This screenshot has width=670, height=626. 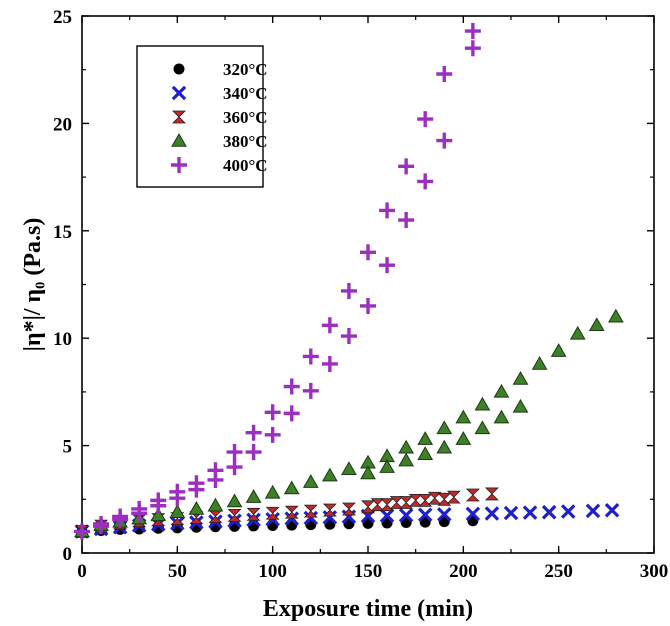 What do you see at coordinates (654, 571) in the screenshot?
I see `x-tick-label: 300` at bounding box center [654, 571].